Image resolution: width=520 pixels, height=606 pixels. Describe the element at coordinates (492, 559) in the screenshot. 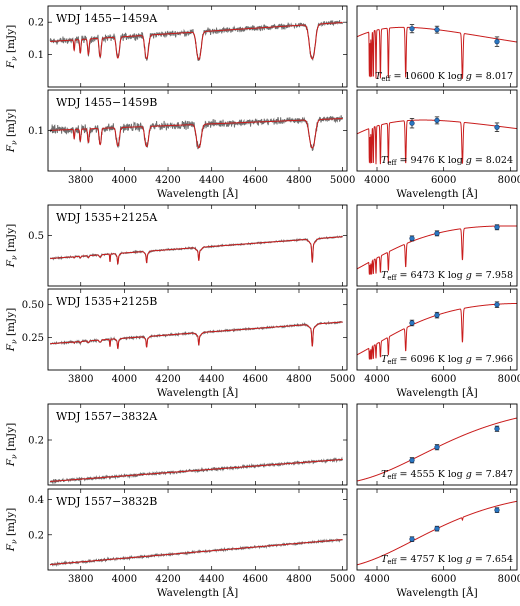

I see `logg-value: = 7.654` at that location.